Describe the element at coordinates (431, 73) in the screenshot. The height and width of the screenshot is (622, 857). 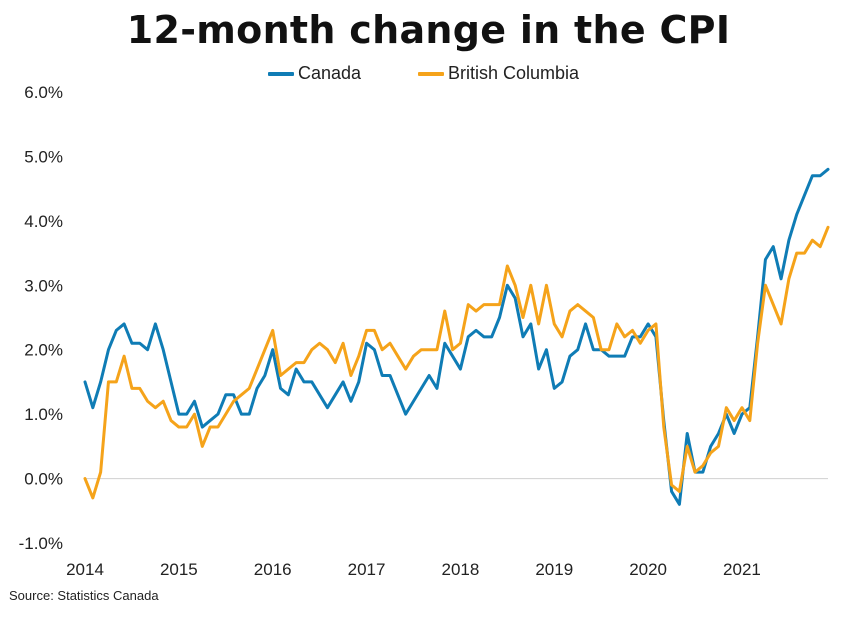
I see `legend-swatch-british-columbia` at that location.